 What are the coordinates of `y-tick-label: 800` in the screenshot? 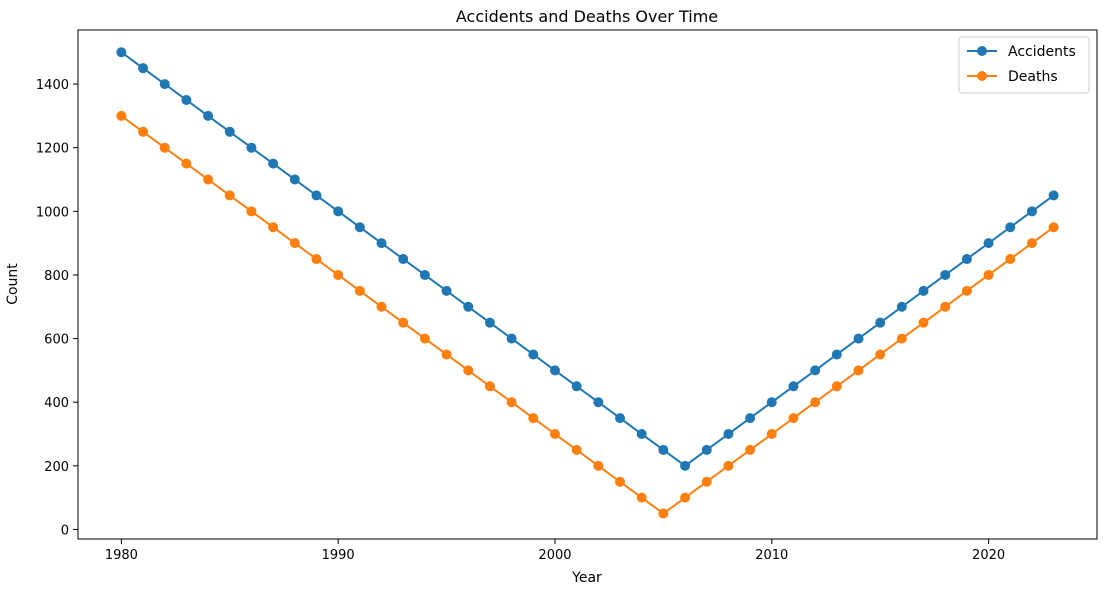 It's located at (56, 276).